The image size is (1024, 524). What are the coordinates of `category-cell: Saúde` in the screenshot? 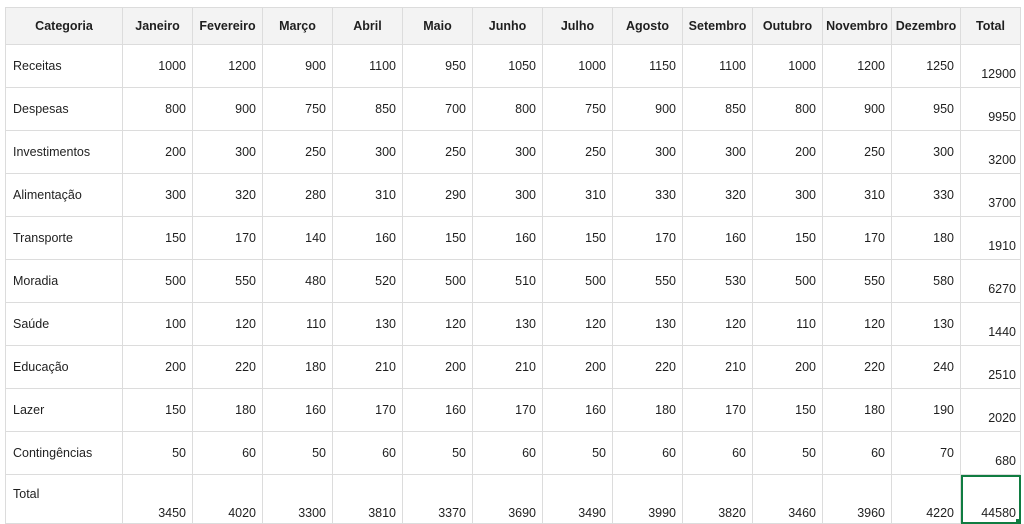 It's located at (64, 324).